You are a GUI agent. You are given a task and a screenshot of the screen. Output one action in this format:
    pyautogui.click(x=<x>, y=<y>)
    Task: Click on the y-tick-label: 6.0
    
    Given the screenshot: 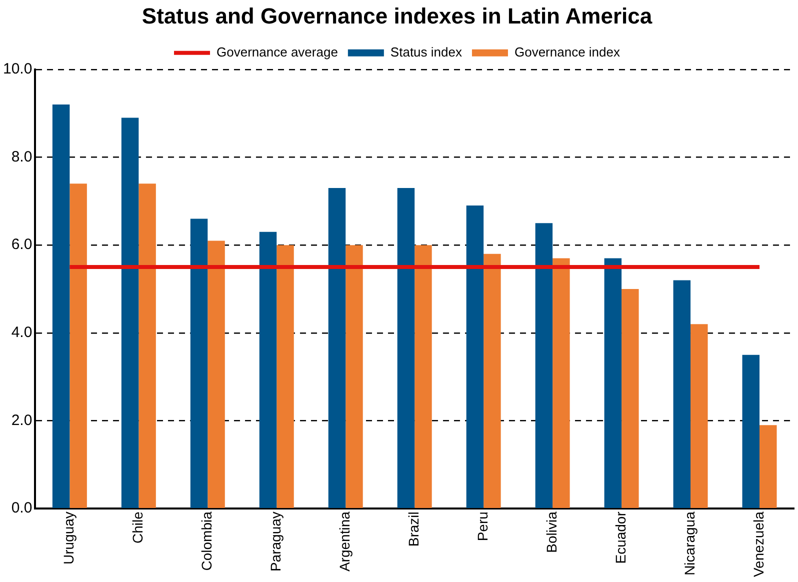 What is the action you would take?
    pyautogui.click(x=21, y=245)
    